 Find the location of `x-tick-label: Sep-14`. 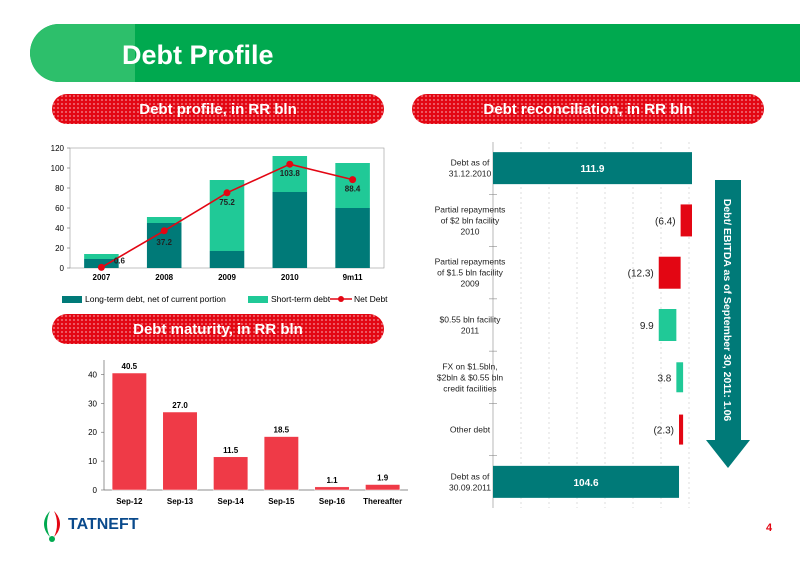

x-tick-label: Sep-14 is located at coordinates (231, 501).